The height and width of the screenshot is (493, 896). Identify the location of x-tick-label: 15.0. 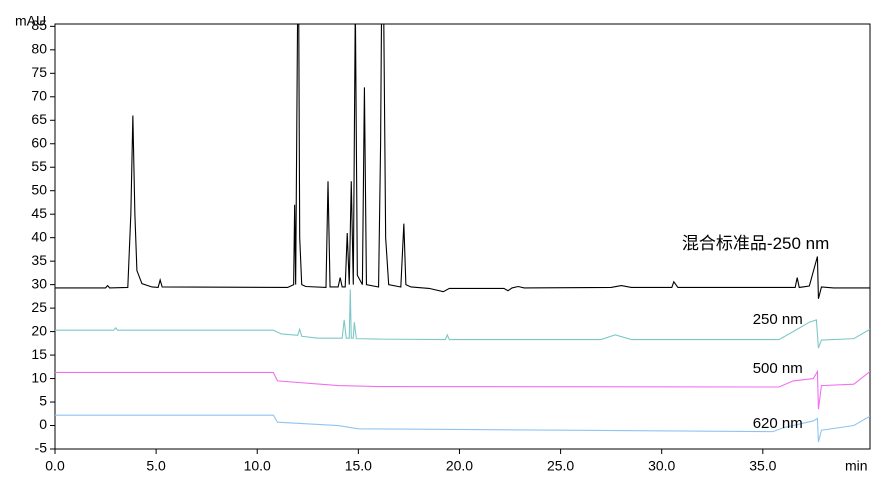
(358, 466).